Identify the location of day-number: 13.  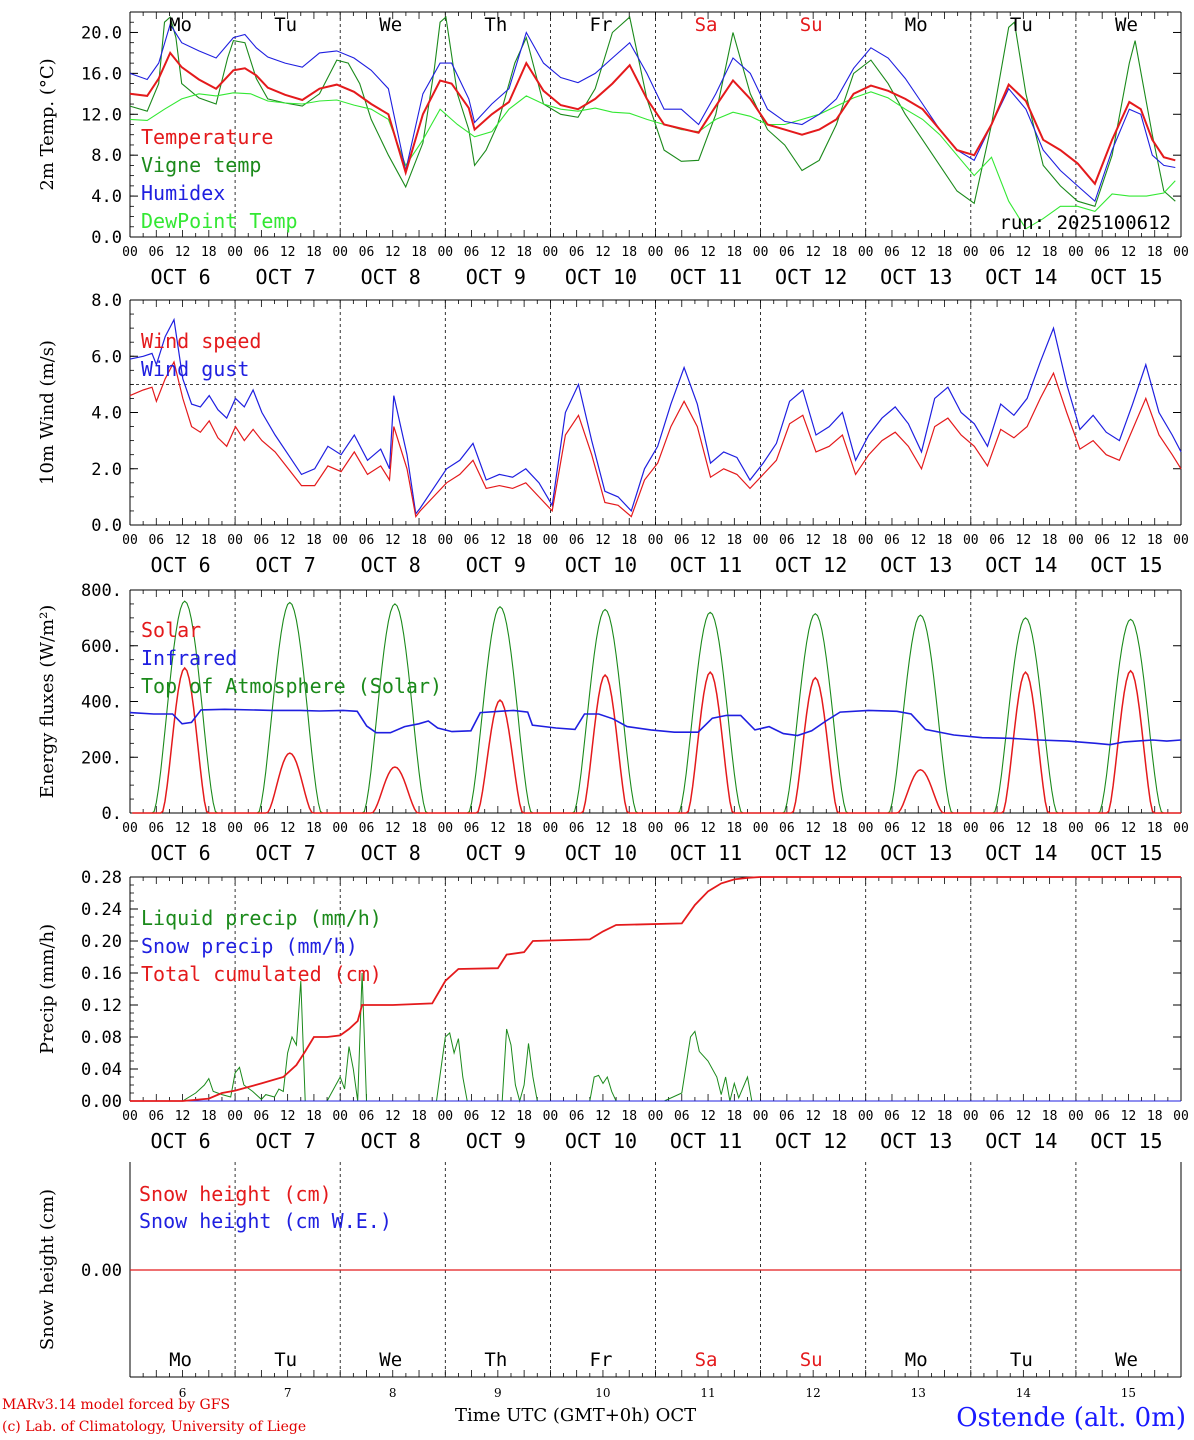
(918, 1393).